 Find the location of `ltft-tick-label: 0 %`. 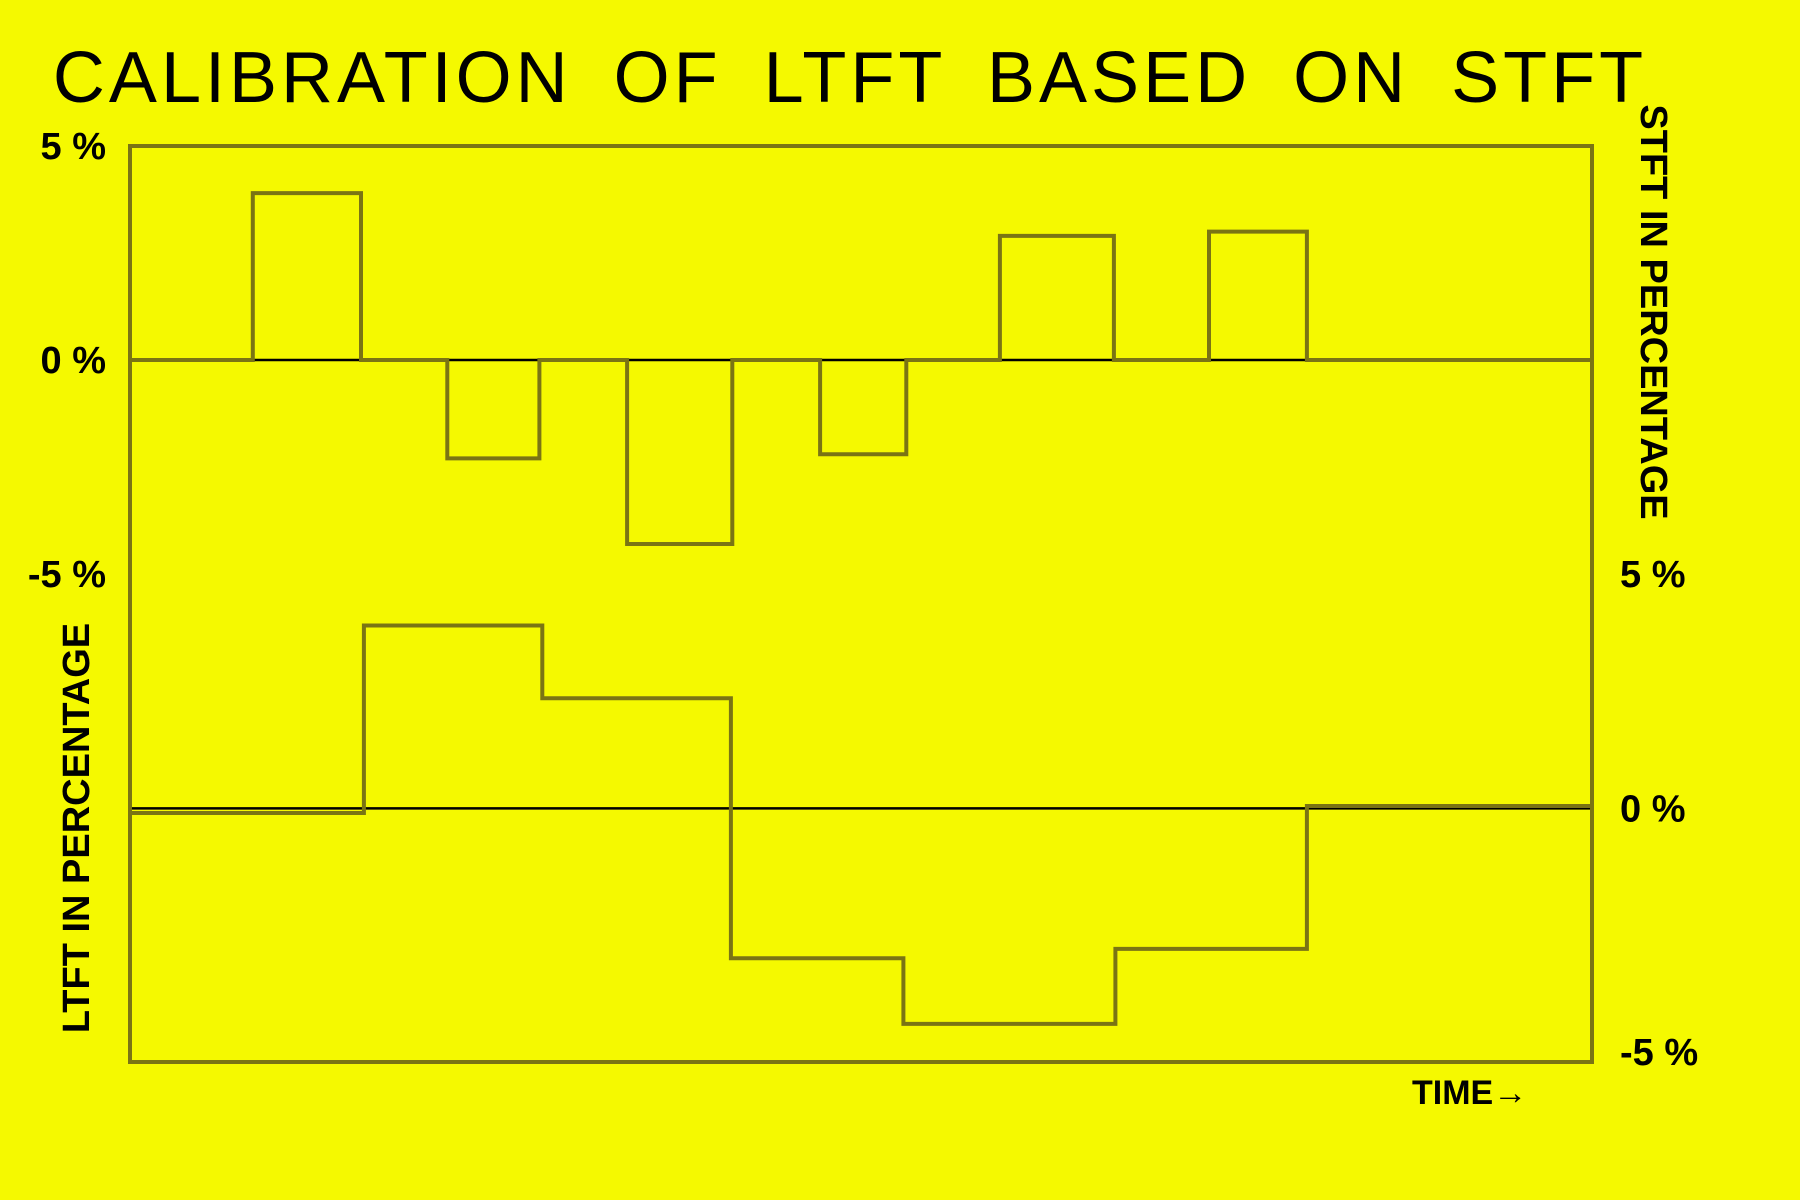

ltft-tick-label: 0 % is located at coordinates (1652, 809).